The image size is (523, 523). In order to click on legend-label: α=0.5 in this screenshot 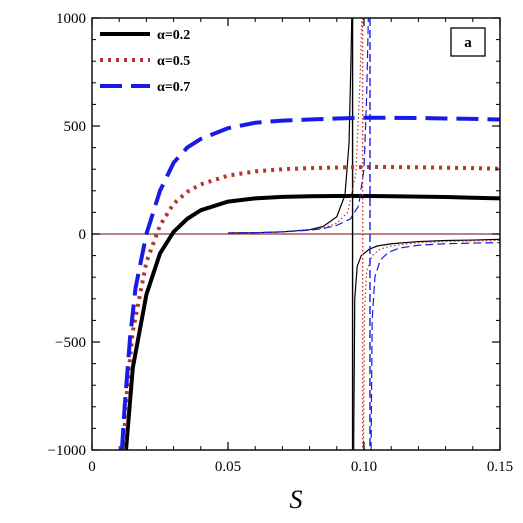, I will do `click(173, 61)`.